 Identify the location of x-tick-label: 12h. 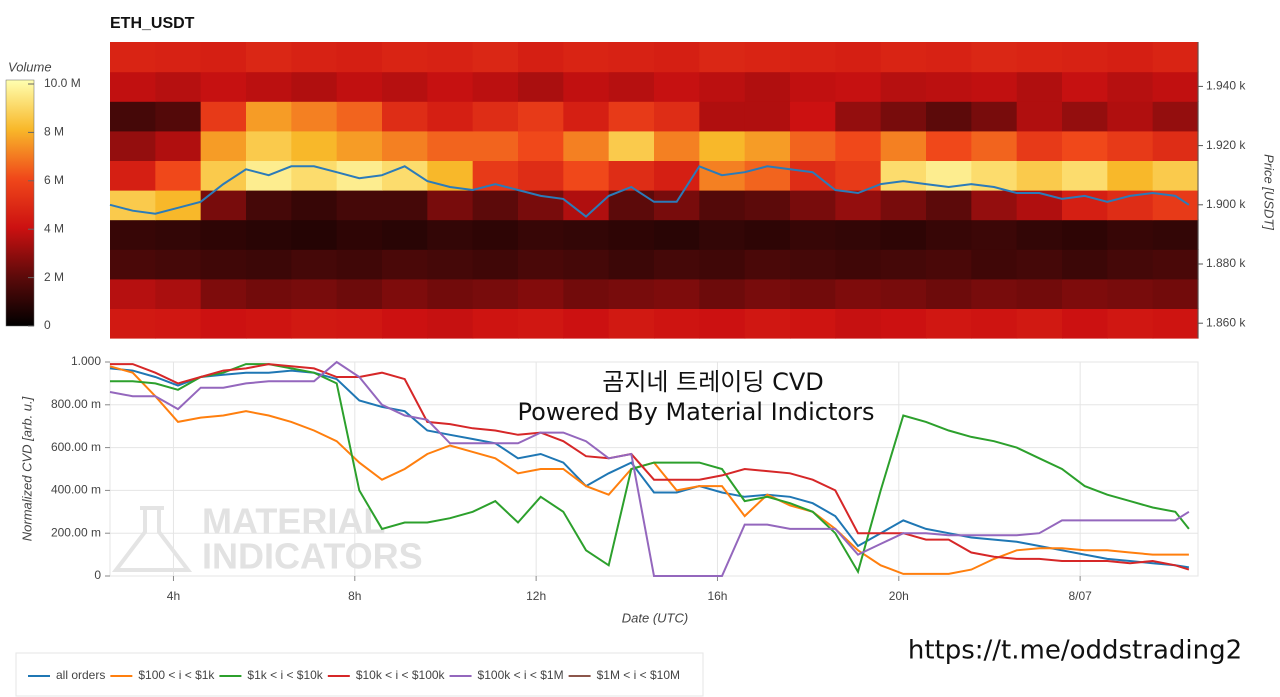
(536, 596).